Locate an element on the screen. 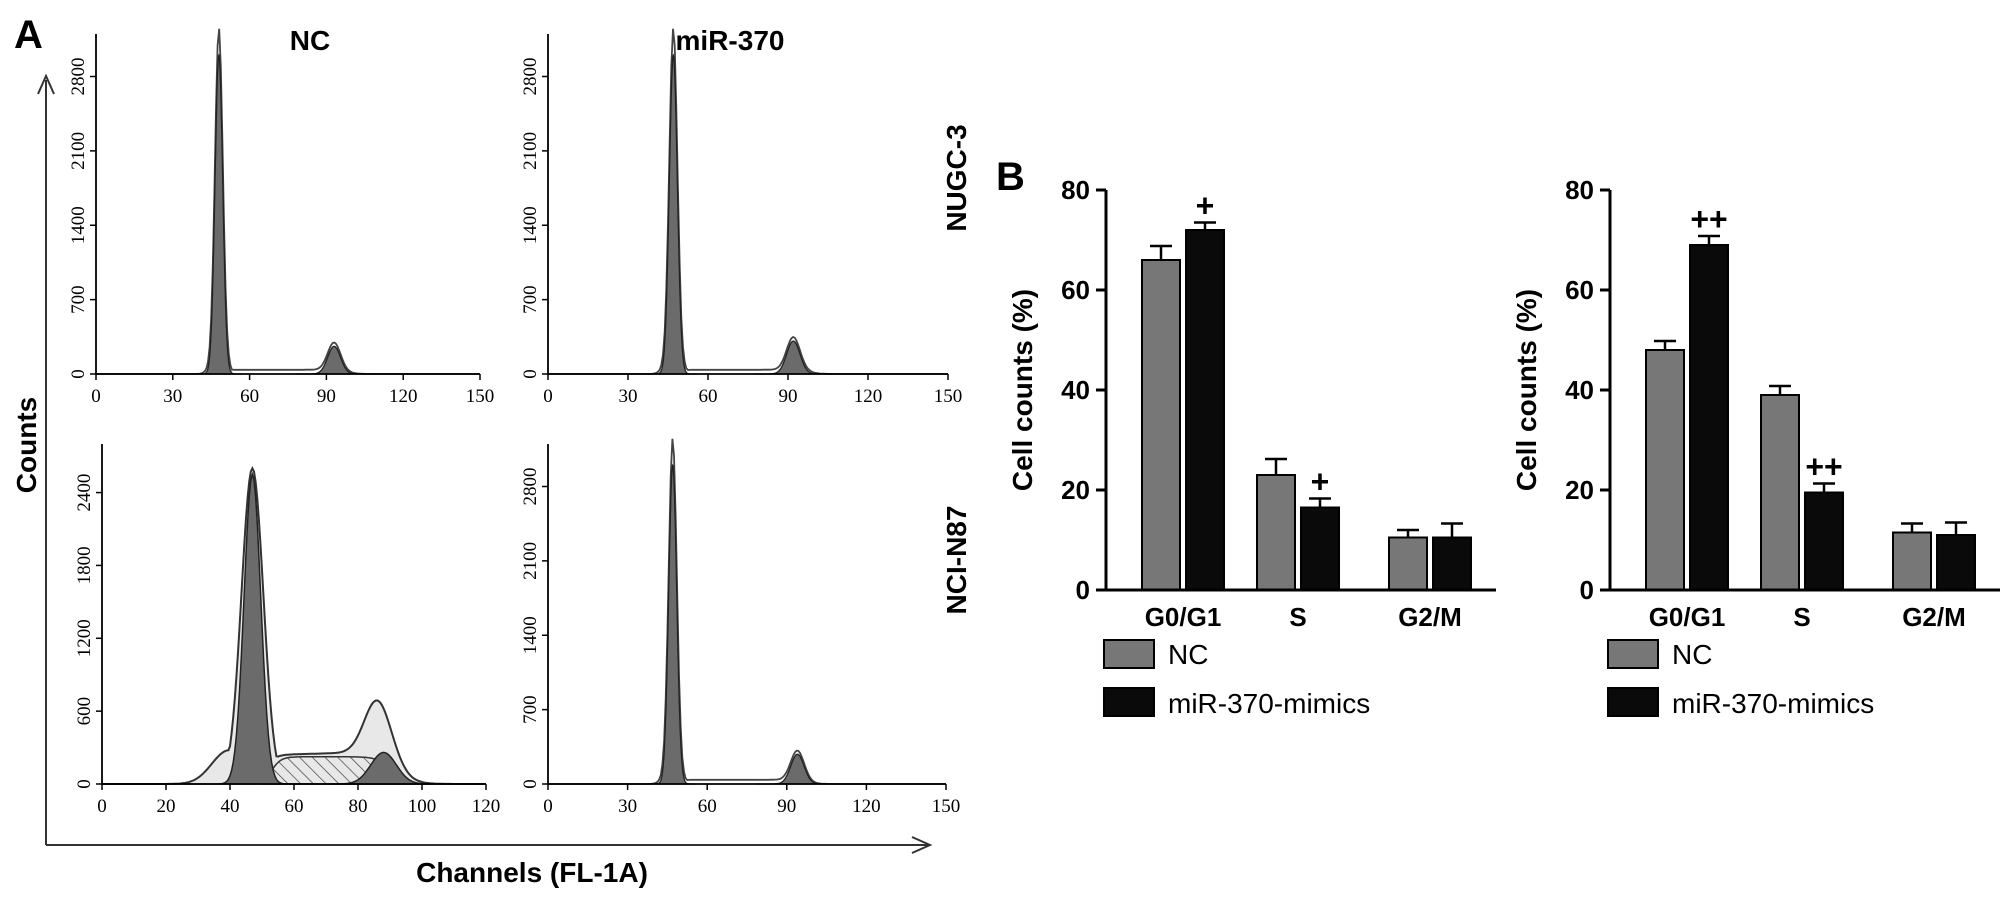 The height and width of the screenshot is (900, 2008). col-title-nc: NC is located at coordinates (310, 40).